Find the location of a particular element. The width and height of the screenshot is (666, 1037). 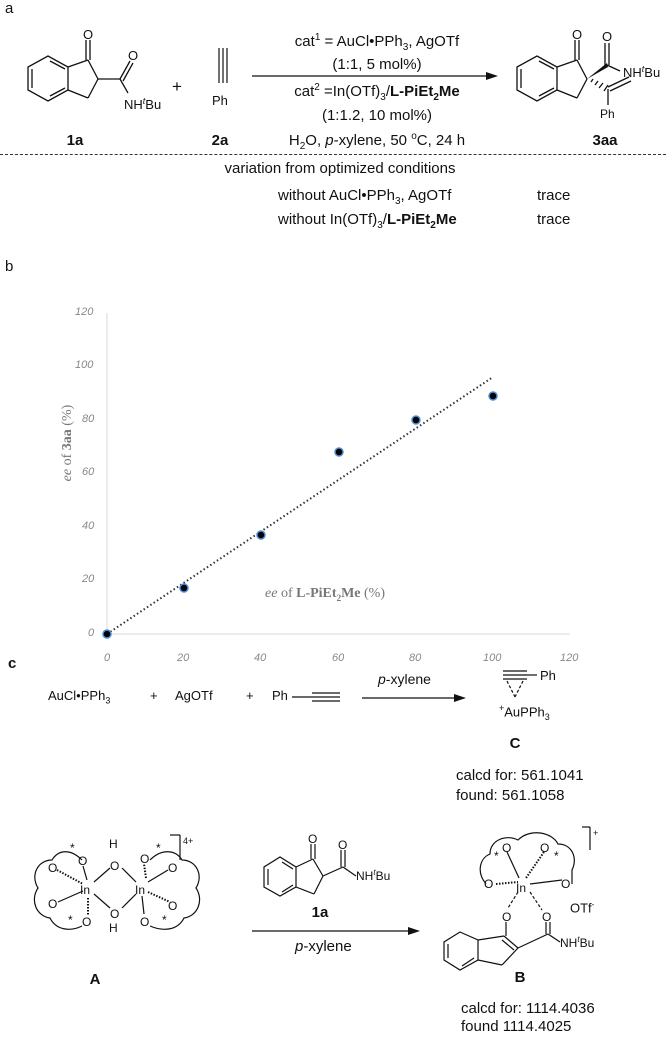

complex-b-structure: O O O O In * * O O NHtBu + is located at coordinates (520, 898).